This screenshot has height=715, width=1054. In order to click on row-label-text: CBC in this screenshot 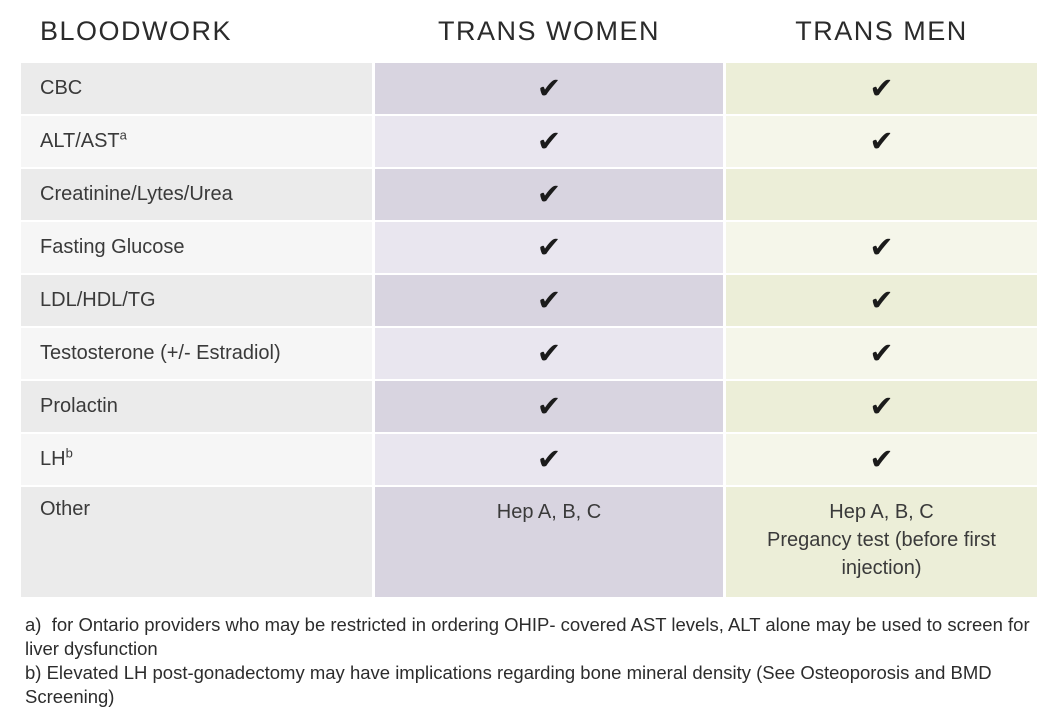, I will do `click(61, 88)`.